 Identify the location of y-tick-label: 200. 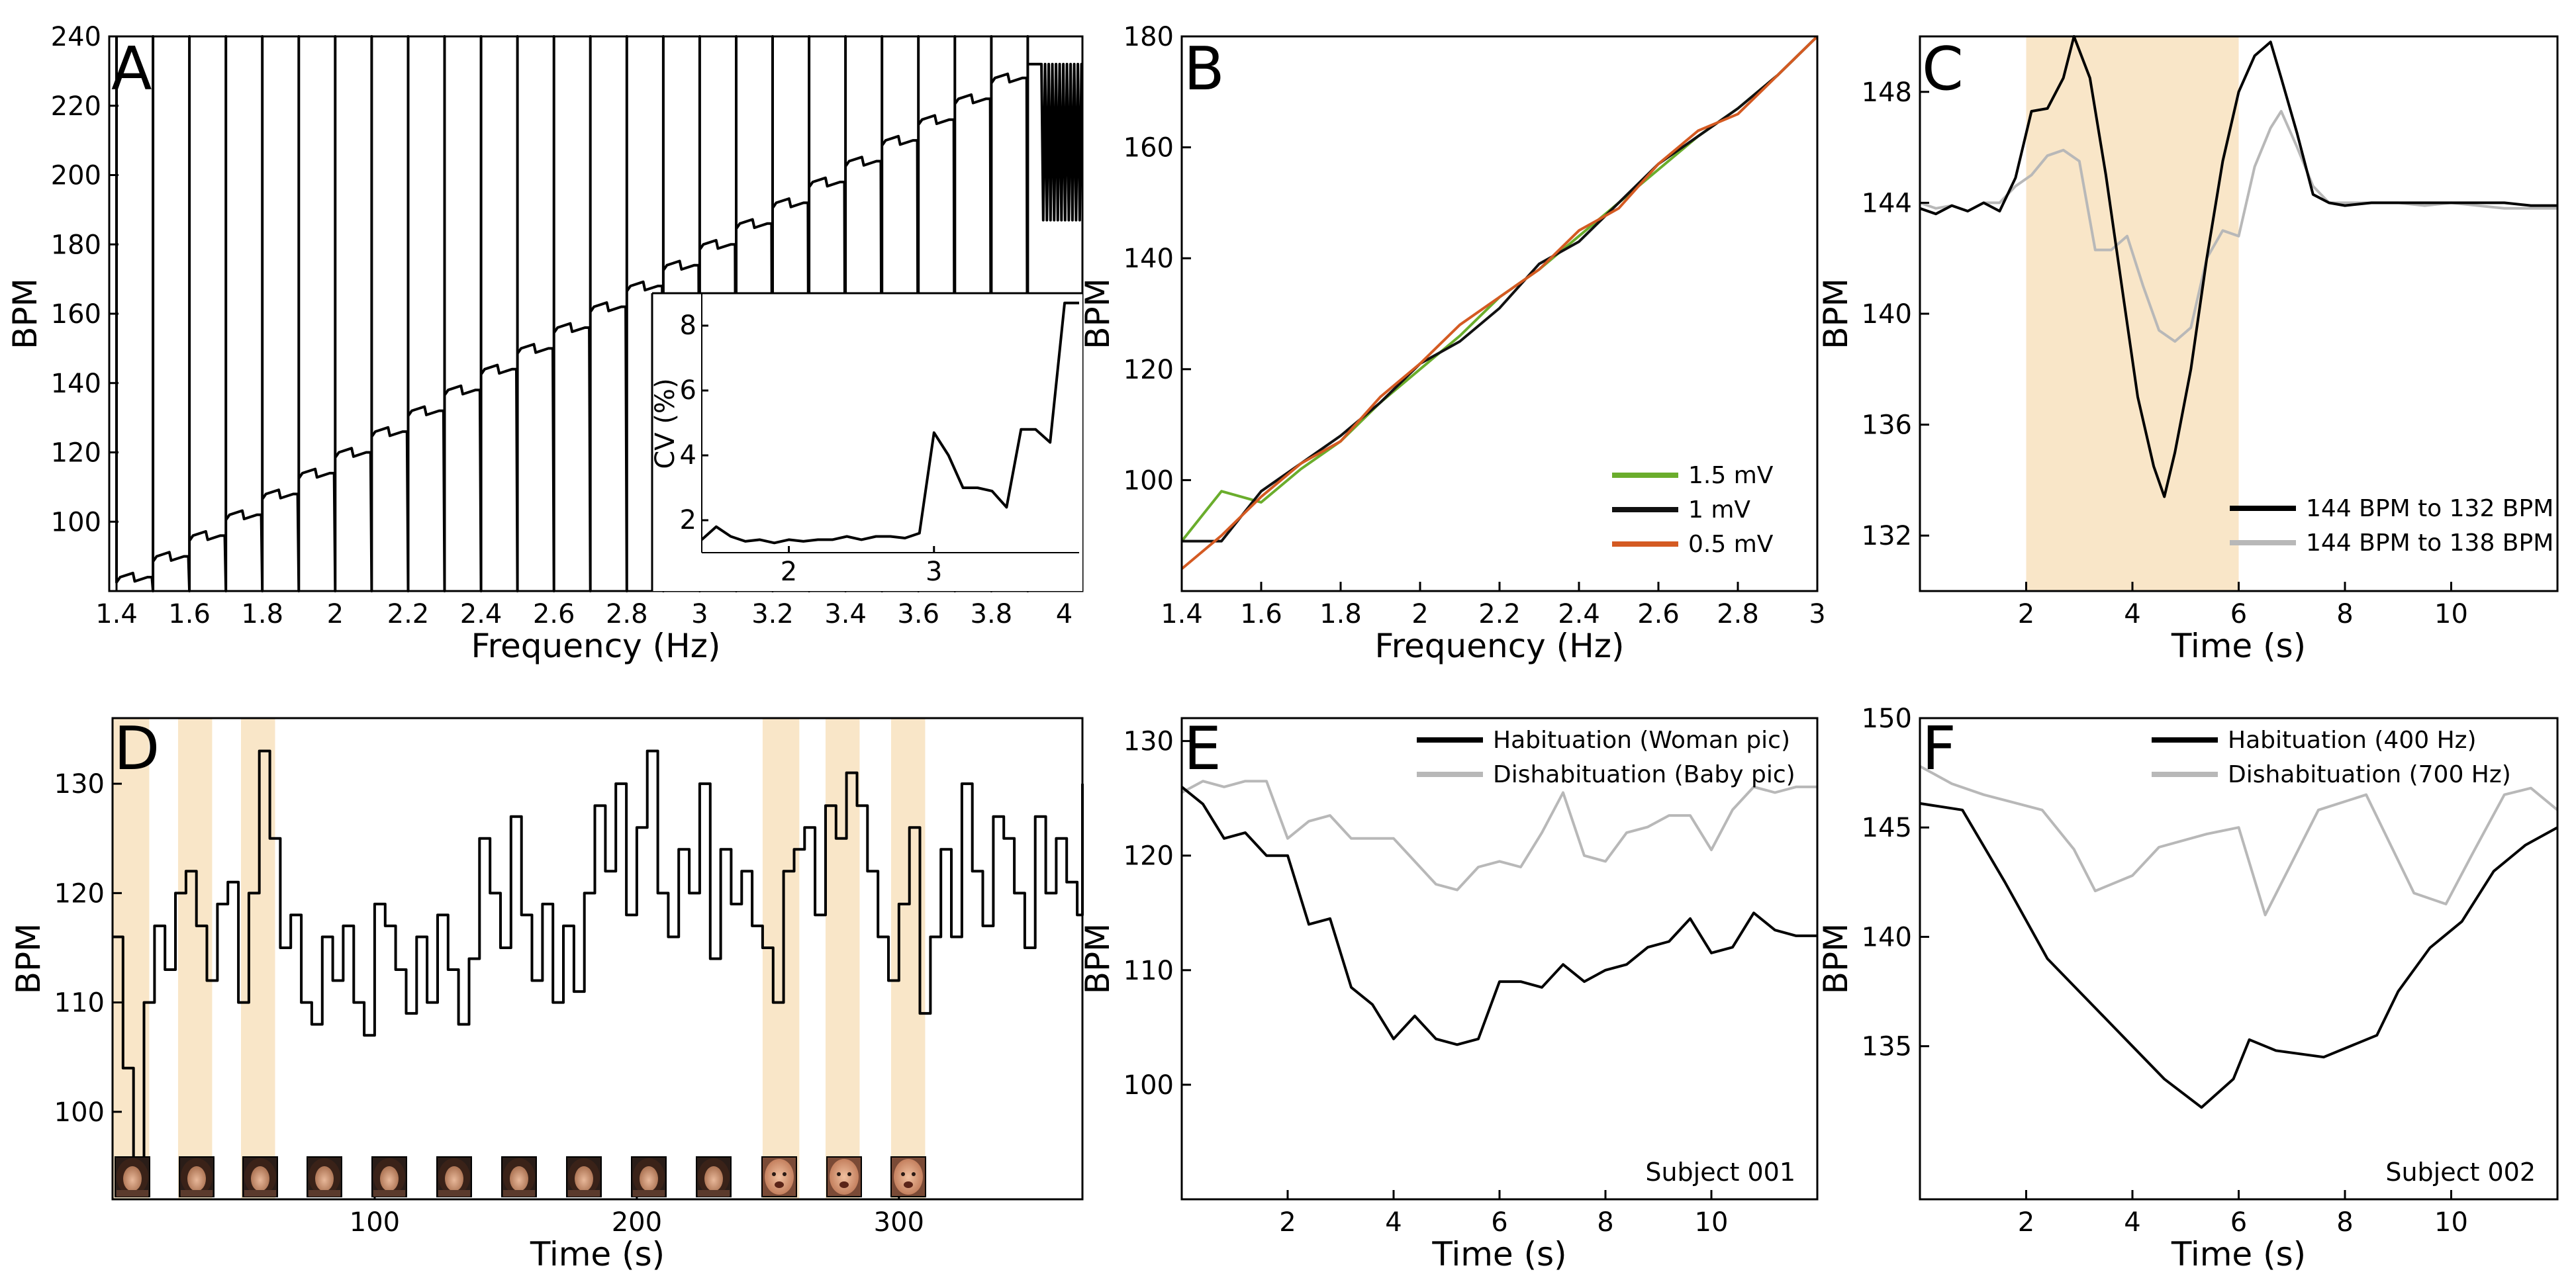
(76, 176).